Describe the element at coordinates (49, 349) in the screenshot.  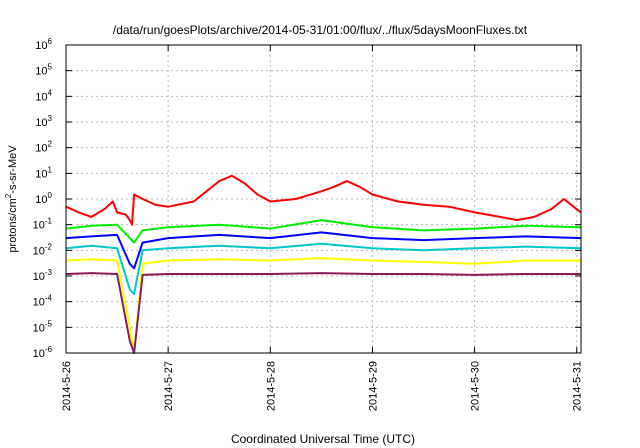
I see `y-tick-exponent: -6` at that location.